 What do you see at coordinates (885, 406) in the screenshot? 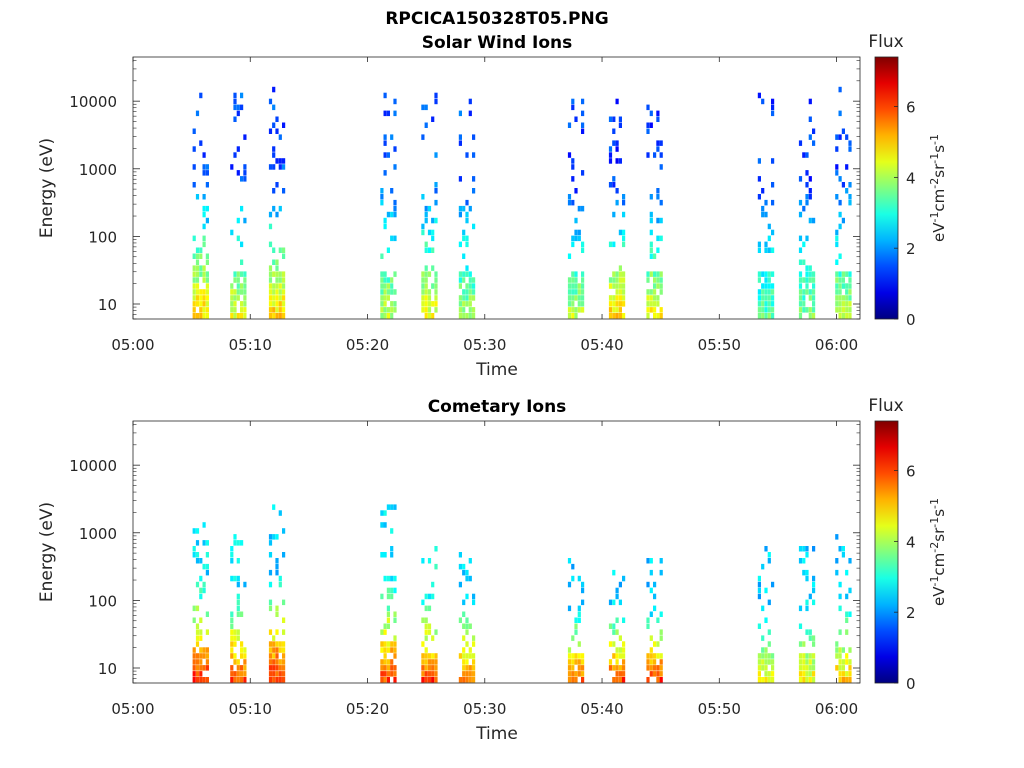
I see `colorbar-title: Flux` at bounding box center [885, 406].